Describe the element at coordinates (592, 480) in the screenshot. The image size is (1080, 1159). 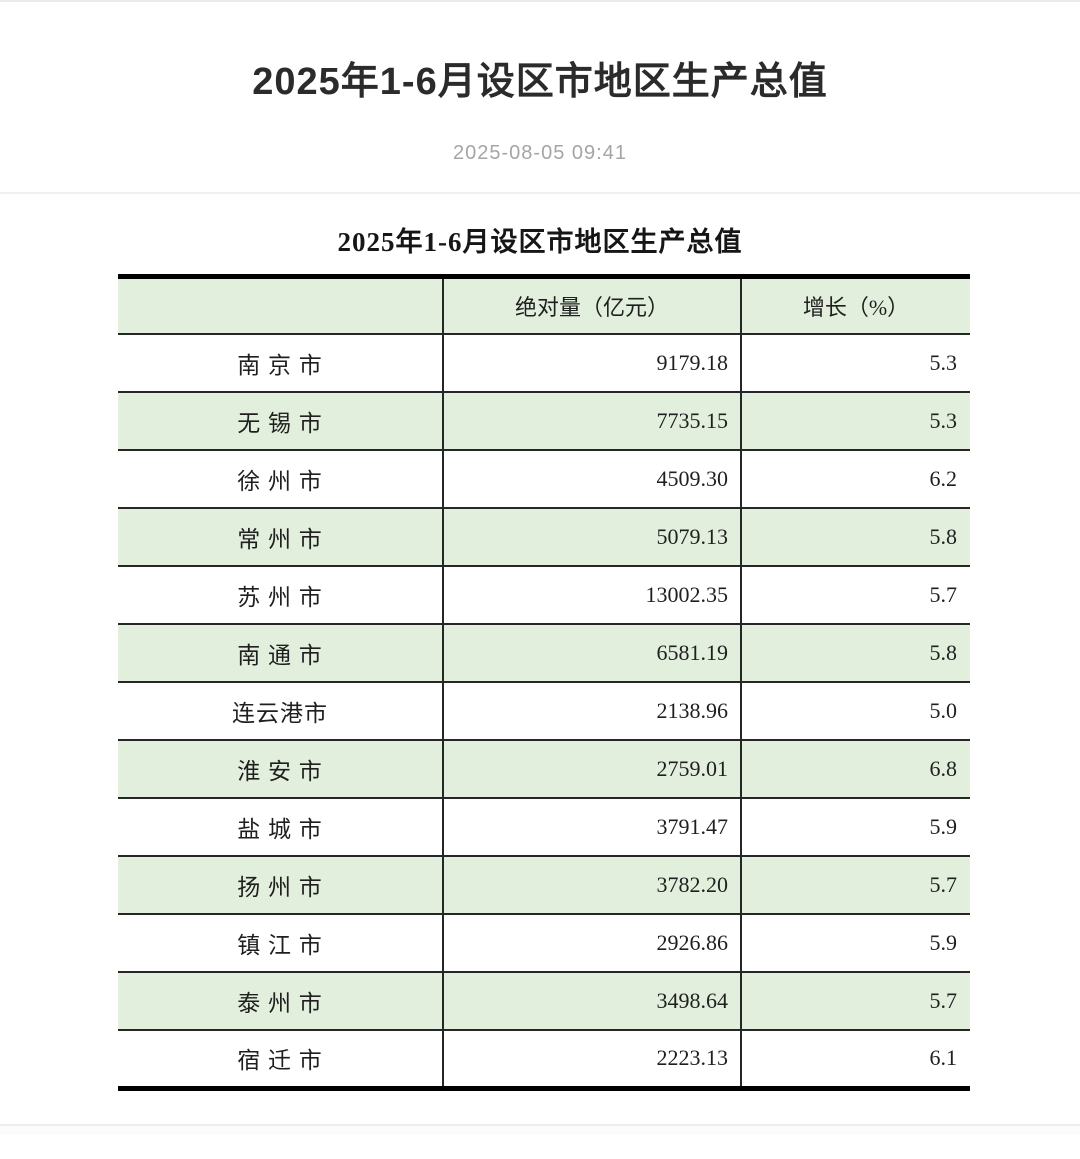
I see `cell-value: 4509.30` at that location.